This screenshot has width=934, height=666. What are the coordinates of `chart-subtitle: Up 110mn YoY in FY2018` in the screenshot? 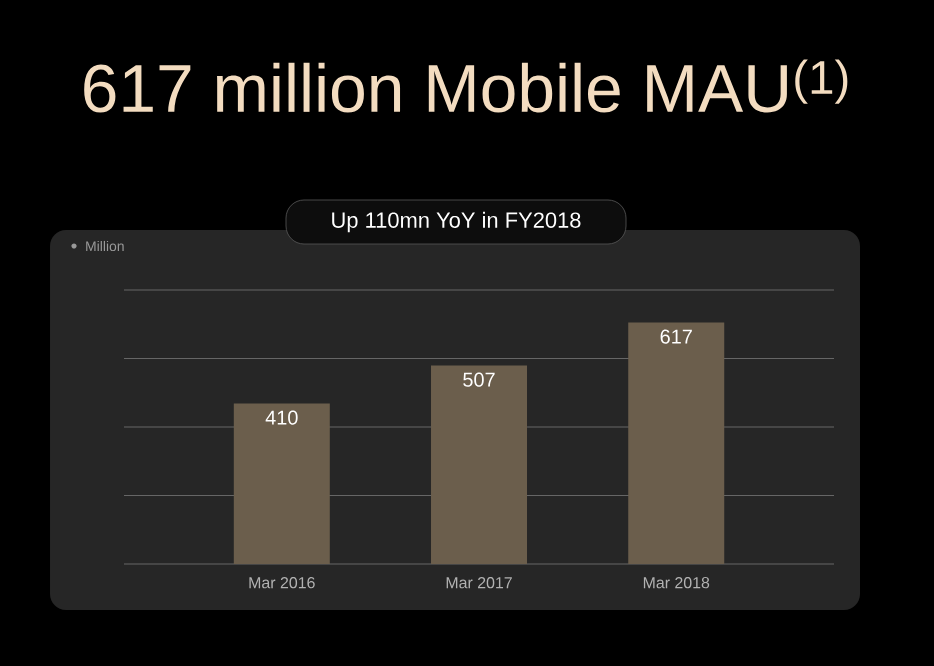 It's located at (456, 222).